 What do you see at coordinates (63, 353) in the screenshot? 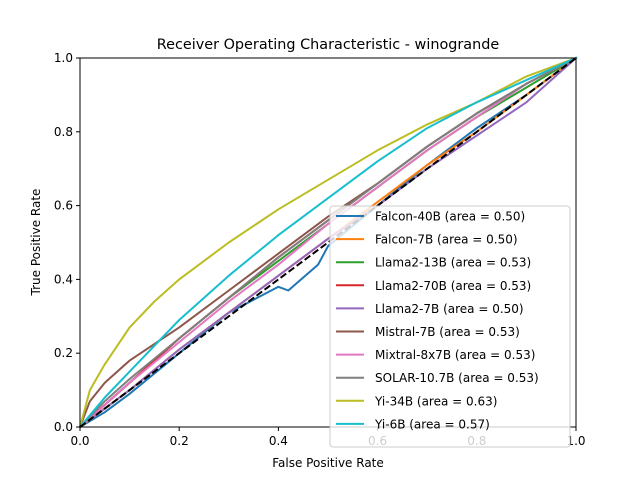
I see `y-tick-label: 0.2` at bounding box center [63, 353].